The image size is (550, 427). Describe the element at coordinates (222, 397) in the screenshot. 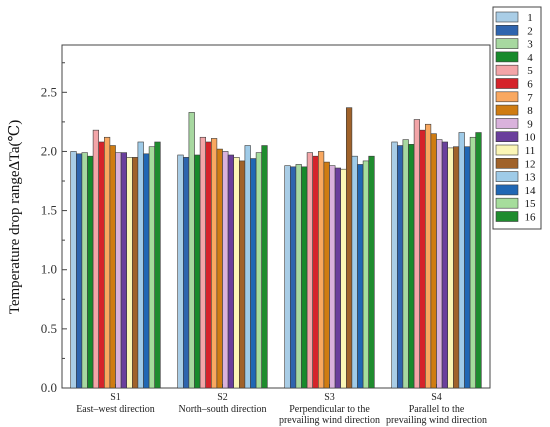

I see `x-category-code: S2` at that location.